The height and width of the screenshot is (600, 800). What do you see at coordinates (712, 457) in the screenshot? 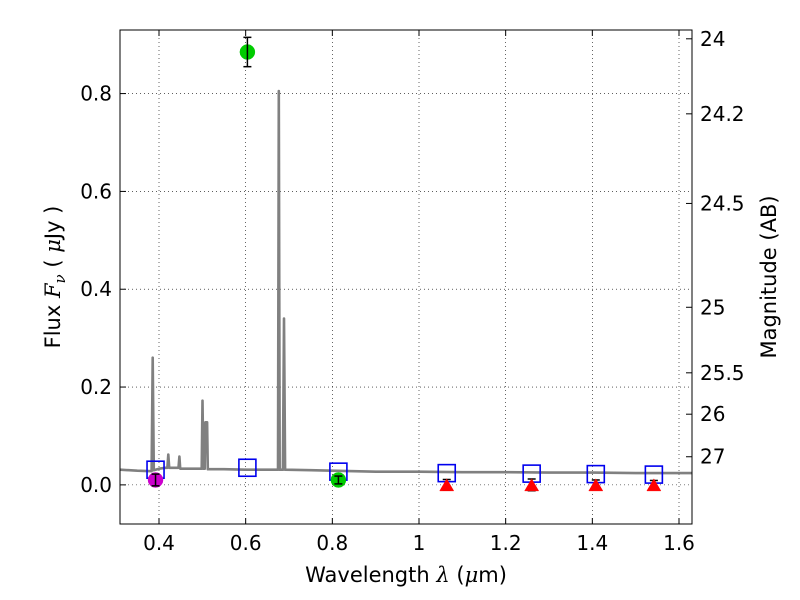
I see `y2-tick-label: 27` at bounding box center [712, 457].